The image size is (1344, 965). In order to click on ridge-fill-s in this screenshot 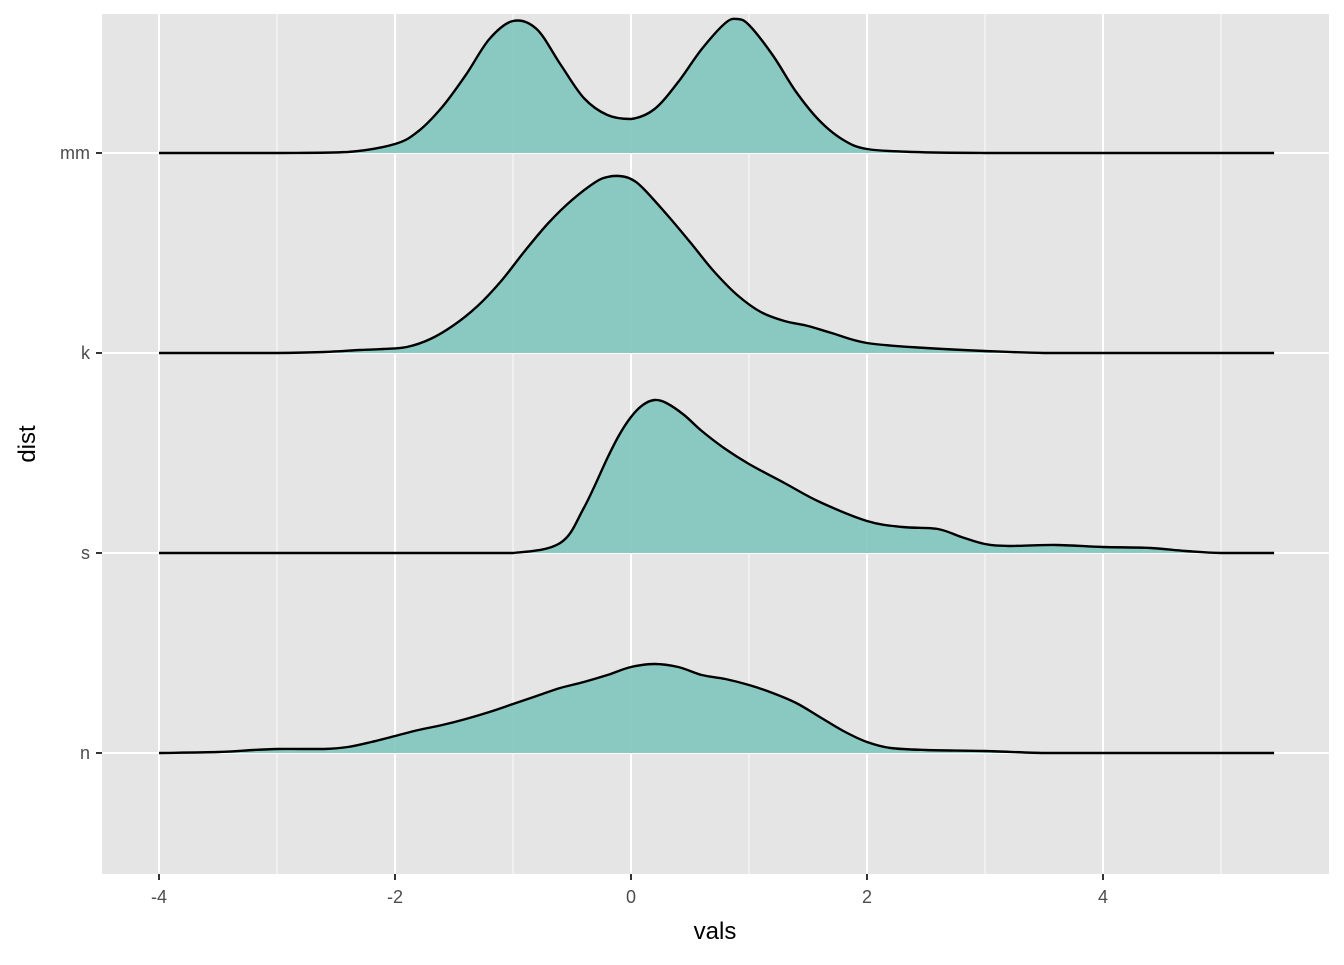, I will do `click(717, 476)`.